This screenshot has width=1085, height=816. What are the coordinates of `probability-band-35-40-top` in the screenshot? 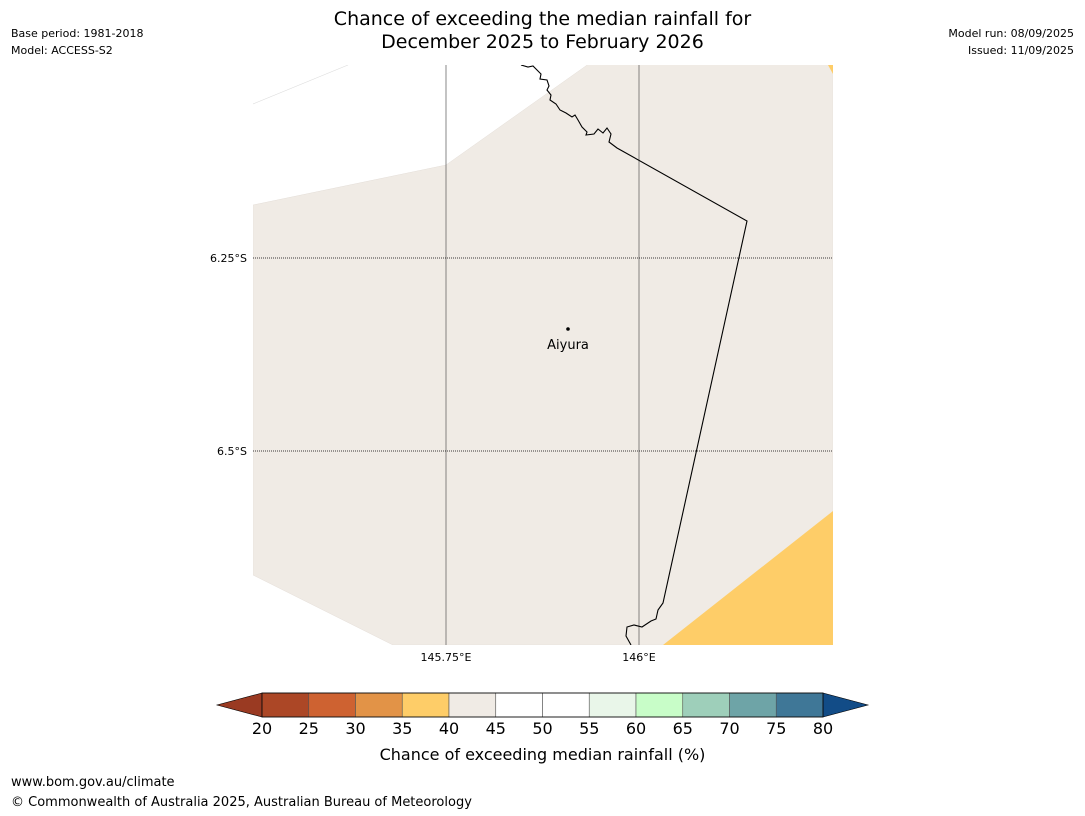 It's located at (830, 69).